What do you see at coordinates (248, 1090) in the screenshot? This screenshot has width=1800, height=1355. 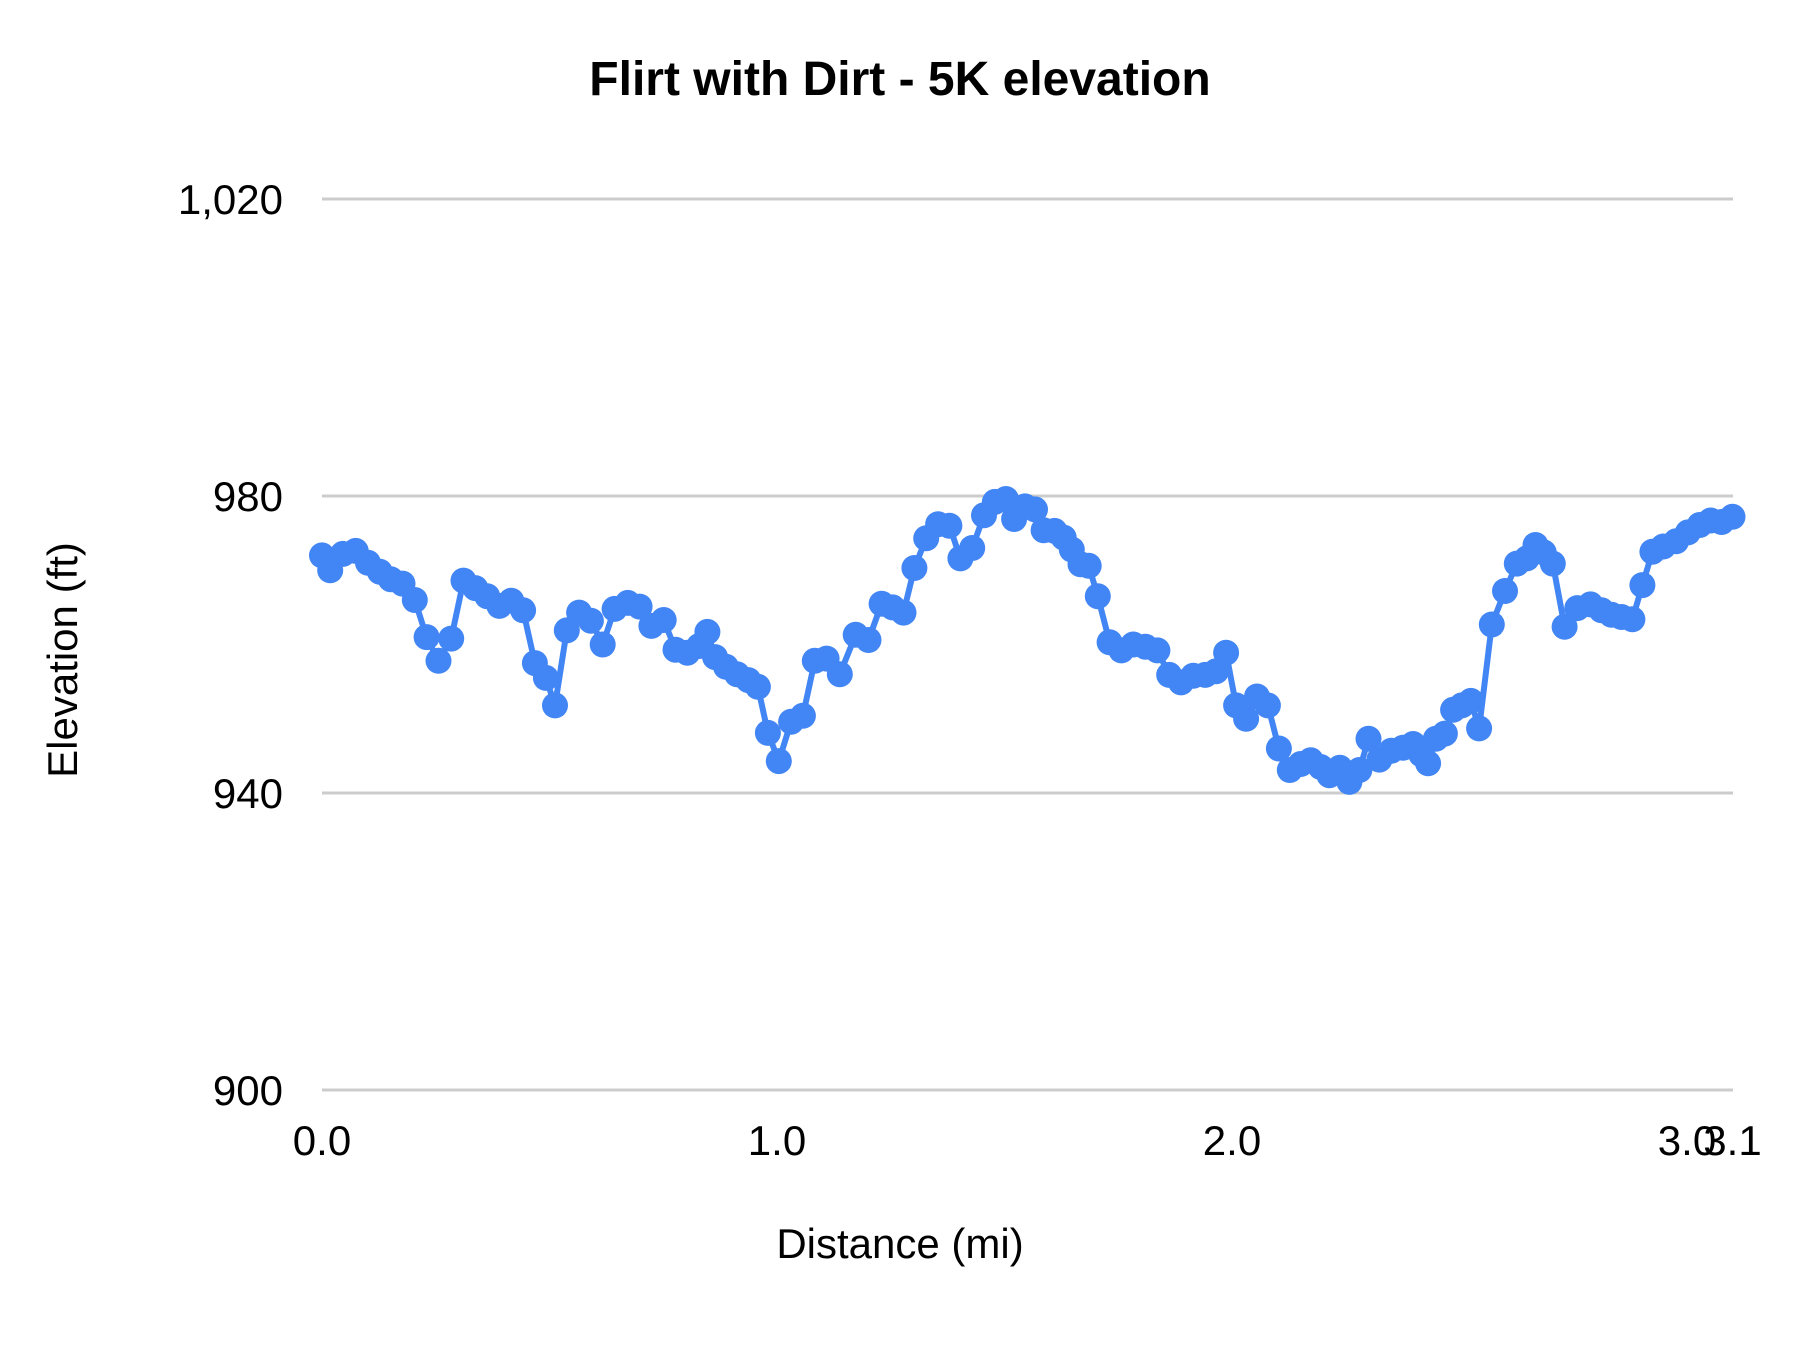 I see `y-tick-label-900: 900` at bounding box center [248, 1090].